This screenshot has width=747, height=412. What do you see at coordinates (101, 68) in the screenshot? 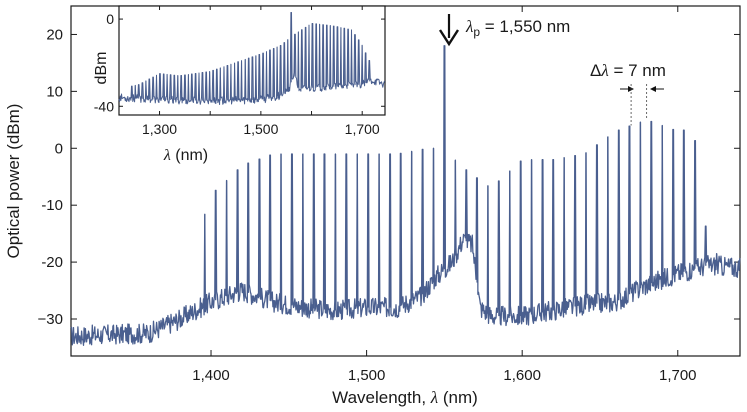
I see `inset-y-axis-title: dBm` at bounding box center [101, 68].